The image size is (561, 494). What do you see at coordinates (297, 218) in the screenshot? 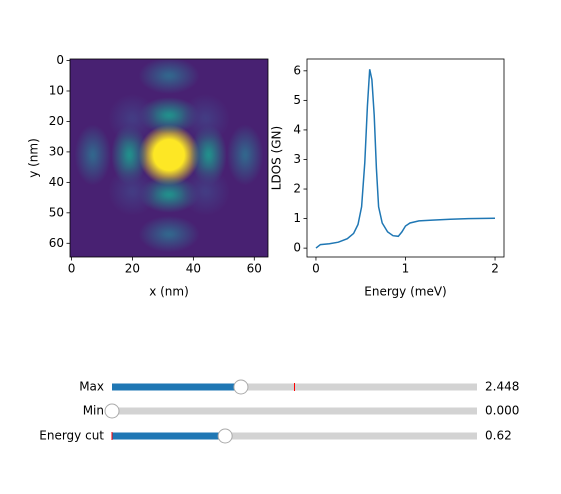
I see `y-tick-label: 1` at bounding box center [297, 218].